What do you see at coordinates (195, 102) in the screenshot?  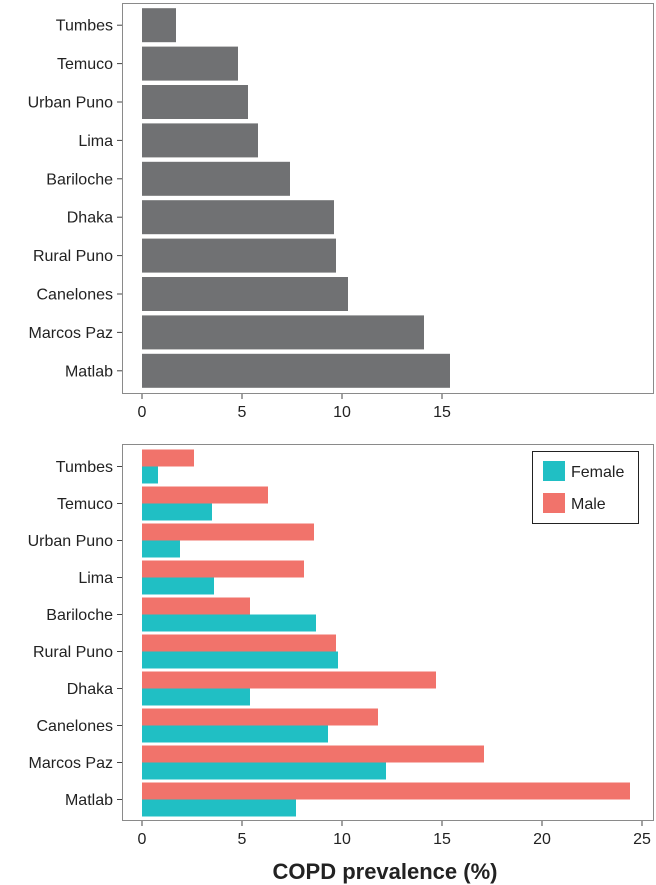 I see `bar-urban-puno` at bounding box center [195, 102].